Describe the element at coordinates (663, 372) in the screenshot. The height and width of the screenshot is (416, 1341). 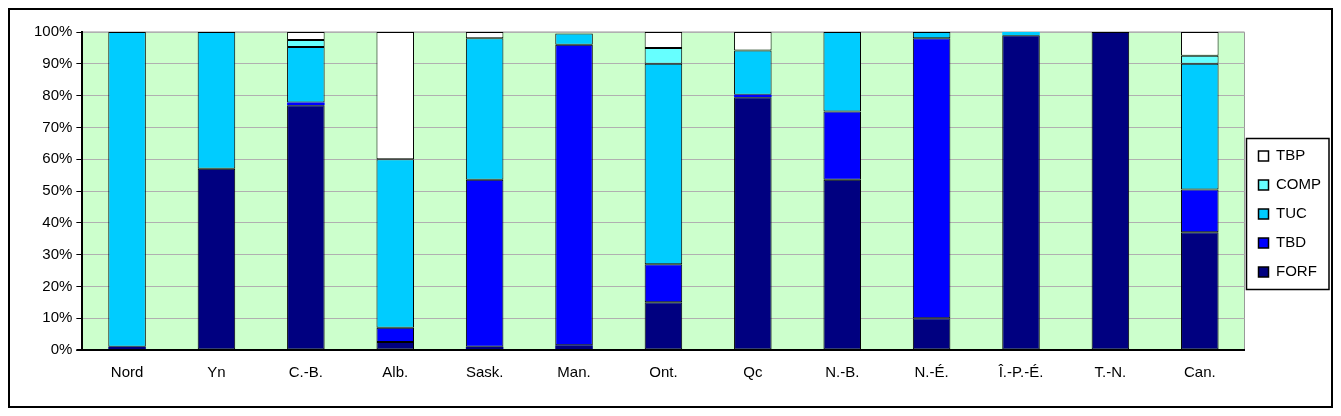
I see `x-tick-label: Ont.` at that location.